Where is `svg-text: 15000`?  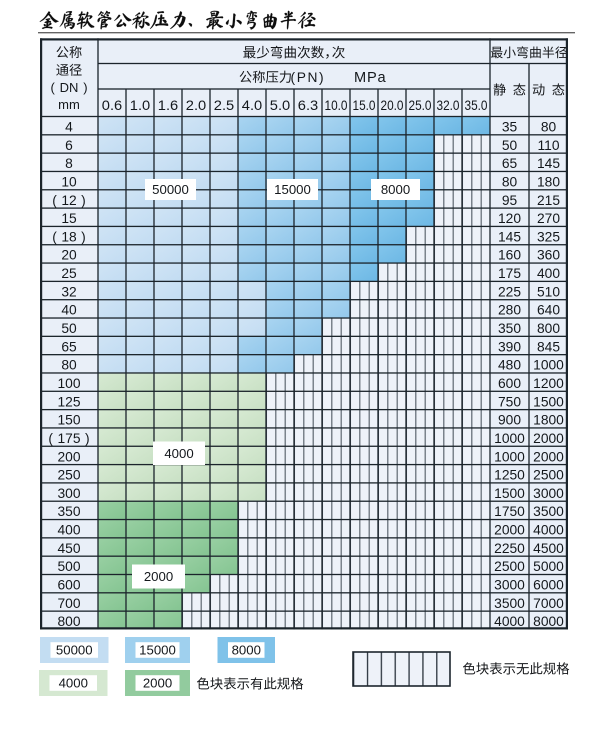 svg-text: 15000 is located at coordinates (292, 189).